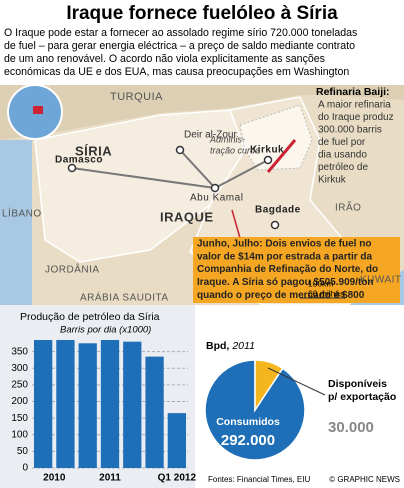  I want to click on pie-value-label: 30.000, so click(351, 427).